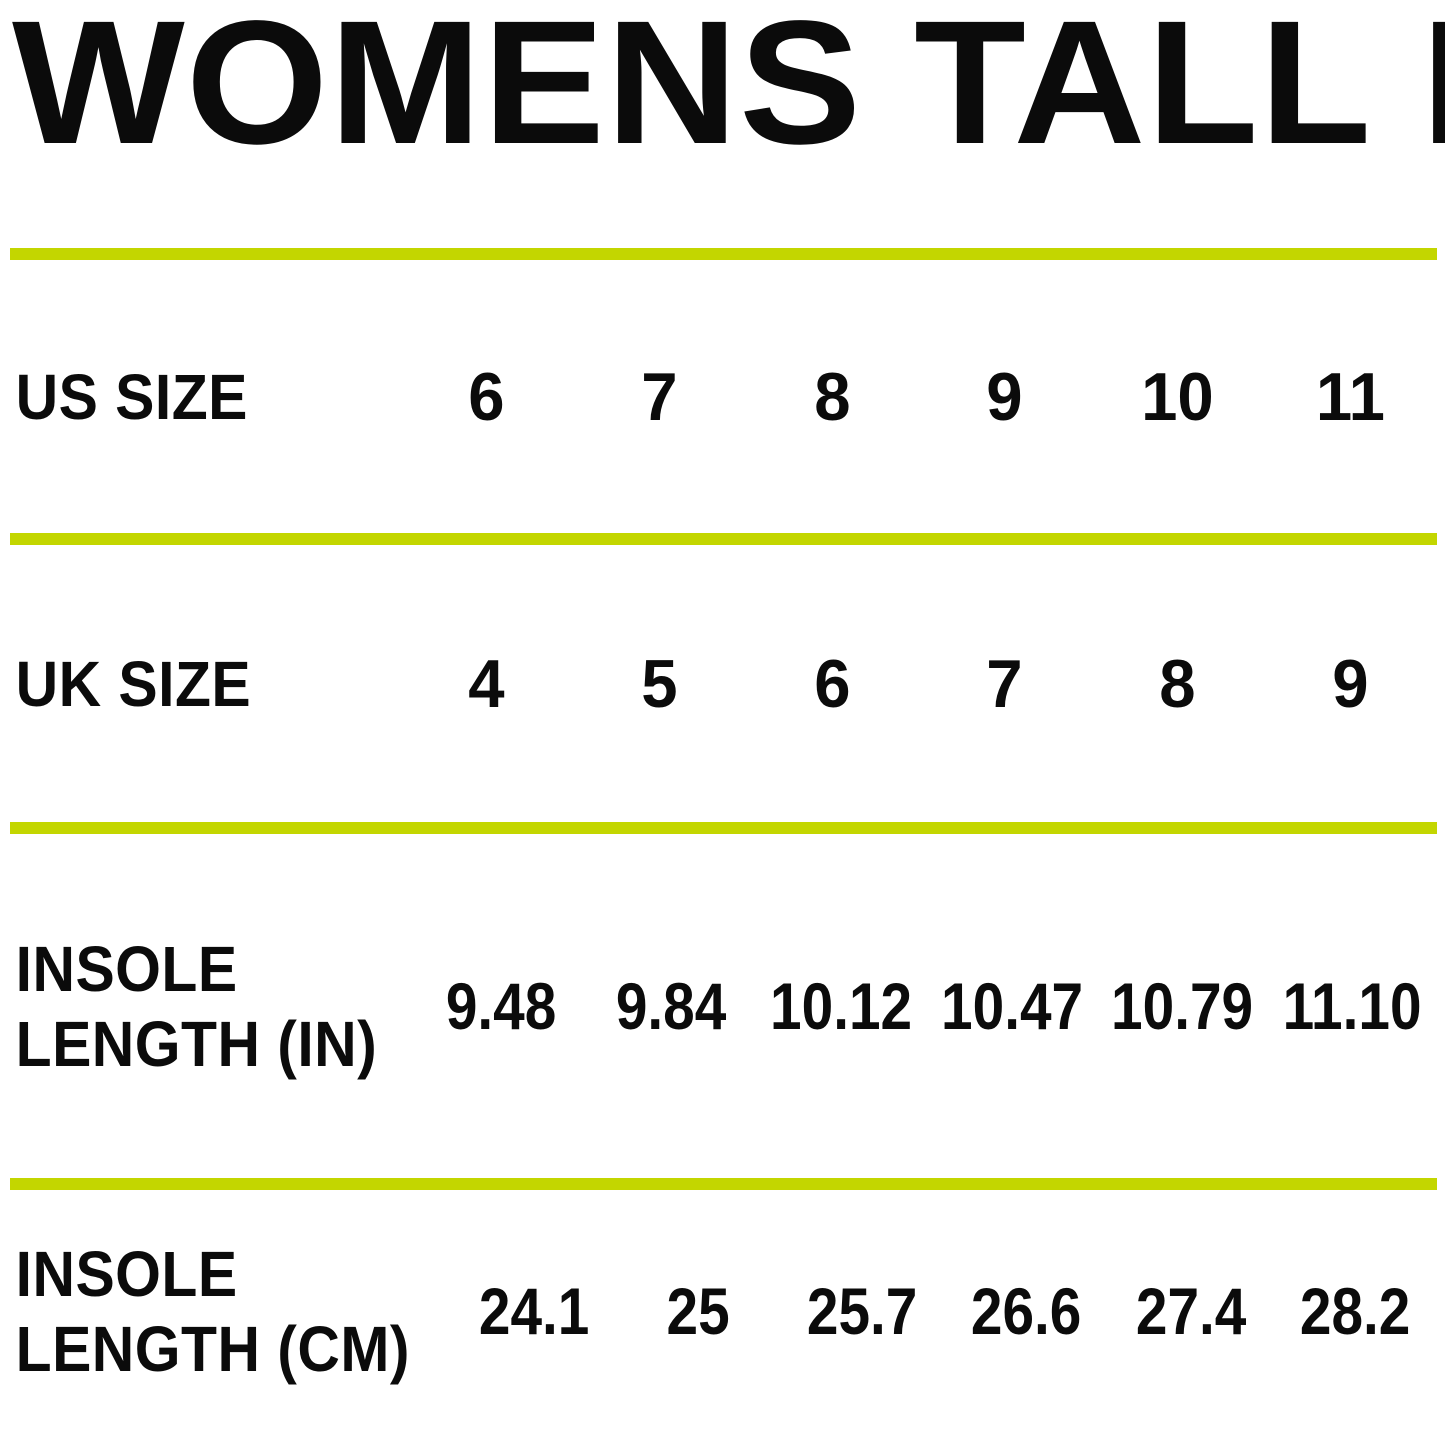  Describe the element at coordinates (533, 1311) in the screenshot. I see `table-cell: 24.1` at that location.